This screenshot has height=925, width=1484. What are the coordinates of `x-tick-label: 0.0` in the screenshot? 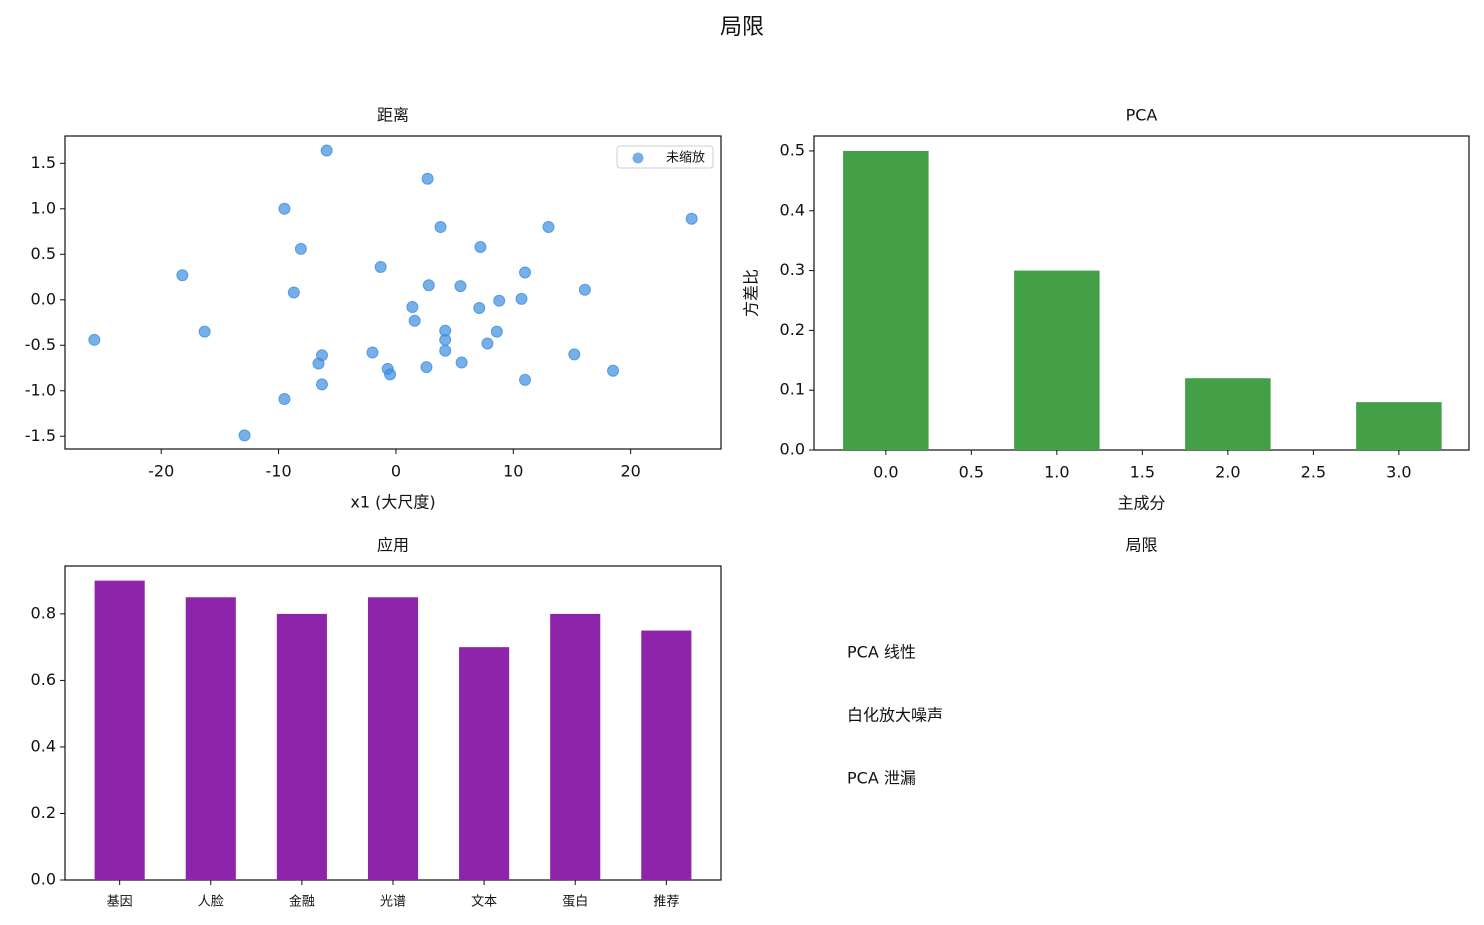 It's located at (885, 472).